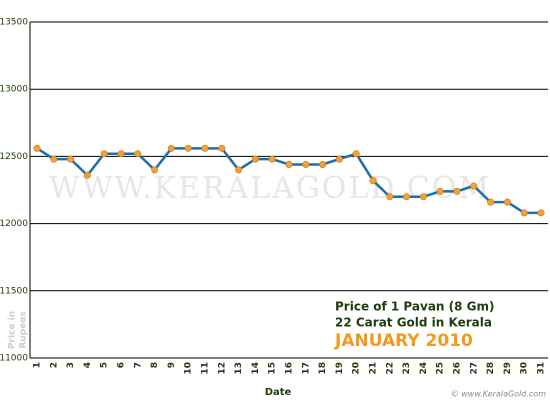  Describe the element at coordinates (256, 368) in the screenshot. I see `x-tick-label: 14` at that location.